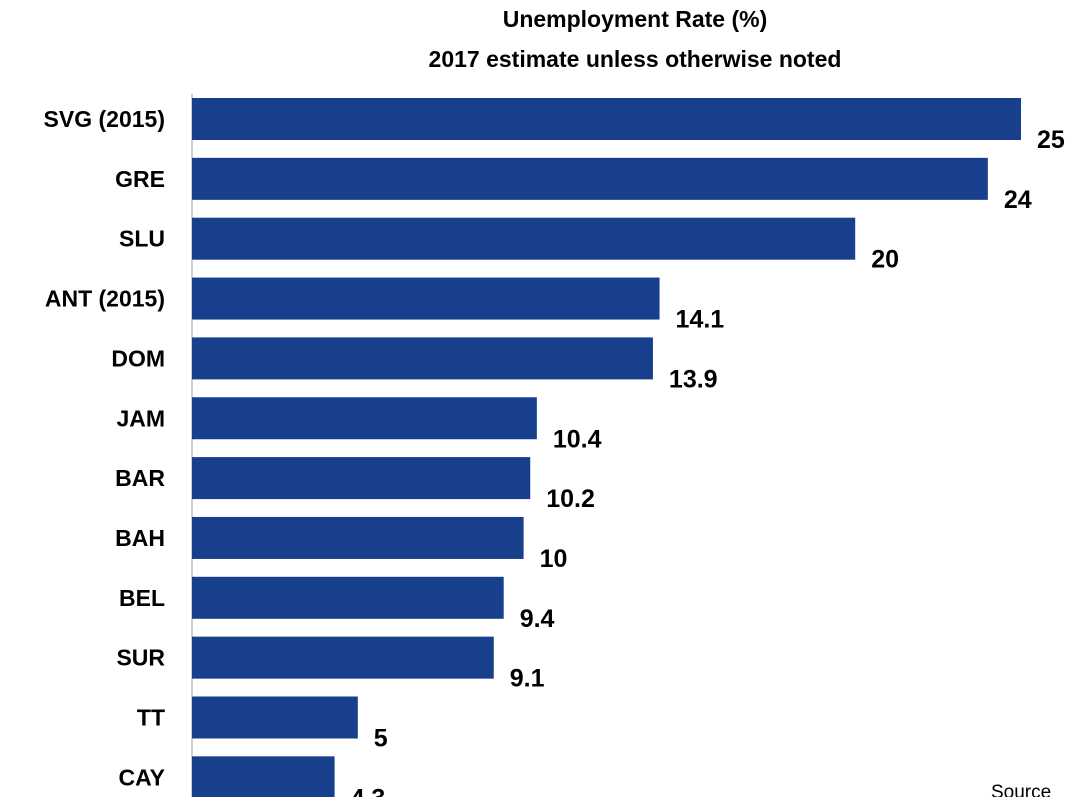 This screenshot has width=1076, height=797. Describe the element at coordinates (577, 439) in the screenshot. I see `data-label: 10.4` at that location.